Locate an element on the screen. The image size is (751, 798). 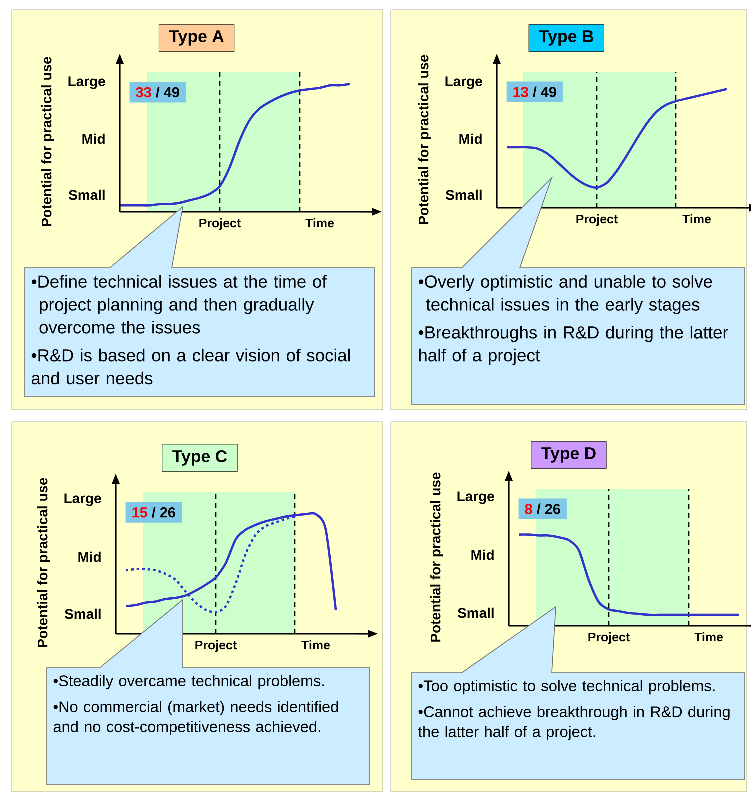
annotation: / 26 is located at coordinates (164, 512).